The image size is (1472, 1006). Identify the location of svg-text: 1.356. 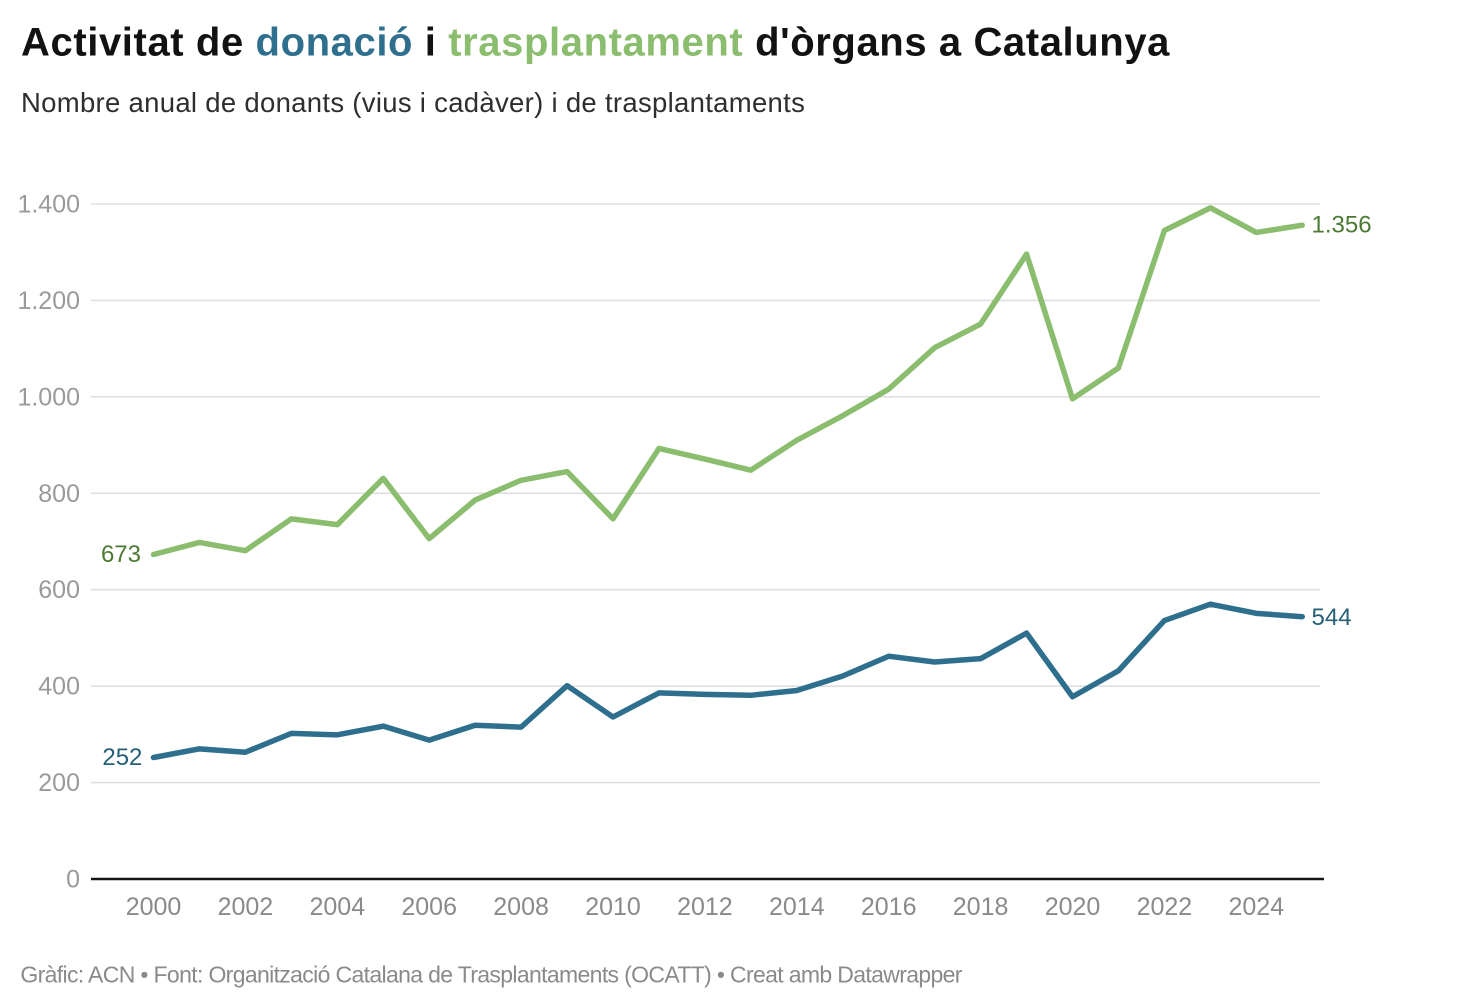
(1342, 225).